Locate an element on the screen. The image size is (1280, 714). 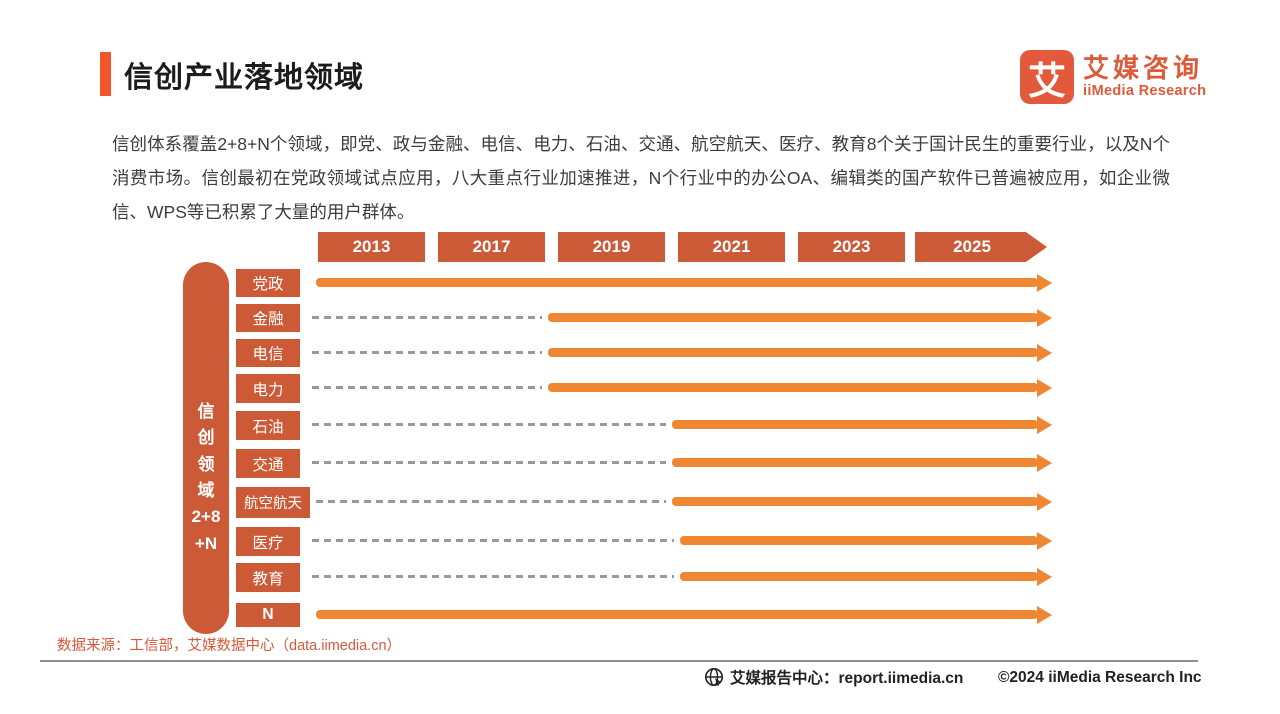
timeline-year: 2019 is located at coordinates (611, 247).